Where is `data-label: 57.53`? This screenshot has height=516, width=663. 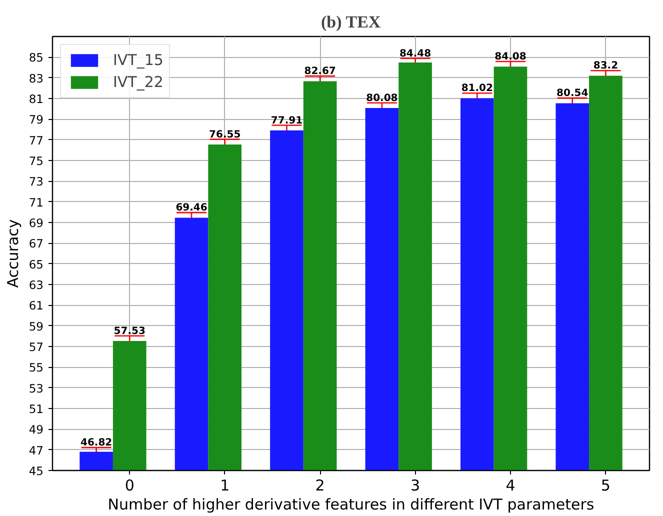 data-label: 57.53 is located at coordinates (130, 331).